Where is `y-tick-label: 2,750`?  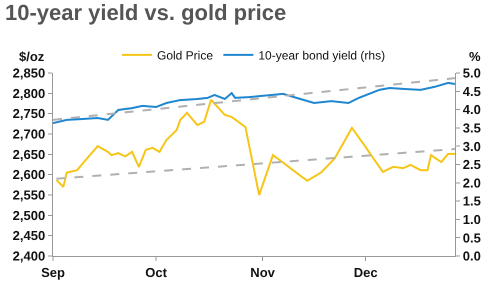
y-tick-label: 2,750 is located at coordinates (29, 114).